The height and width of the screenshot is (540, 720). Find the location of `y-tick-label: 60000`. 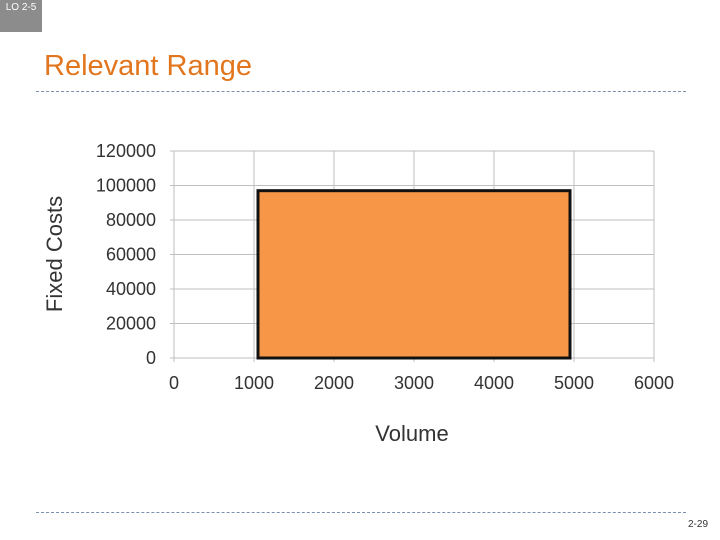

y-tick-label: 60000 is located at coordinates (131, 255).